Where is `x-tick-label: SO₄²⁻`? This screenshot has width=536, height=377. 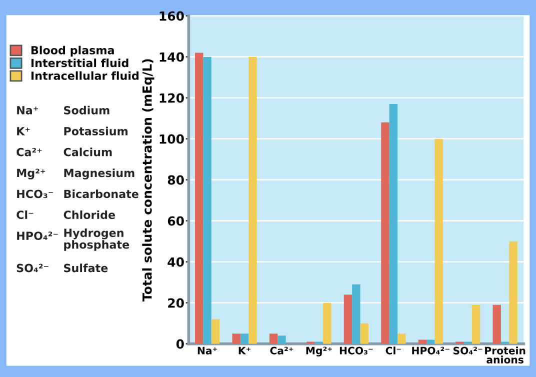
x-tick-label: SO₄²⁻ is located at coordinates (467, 350).